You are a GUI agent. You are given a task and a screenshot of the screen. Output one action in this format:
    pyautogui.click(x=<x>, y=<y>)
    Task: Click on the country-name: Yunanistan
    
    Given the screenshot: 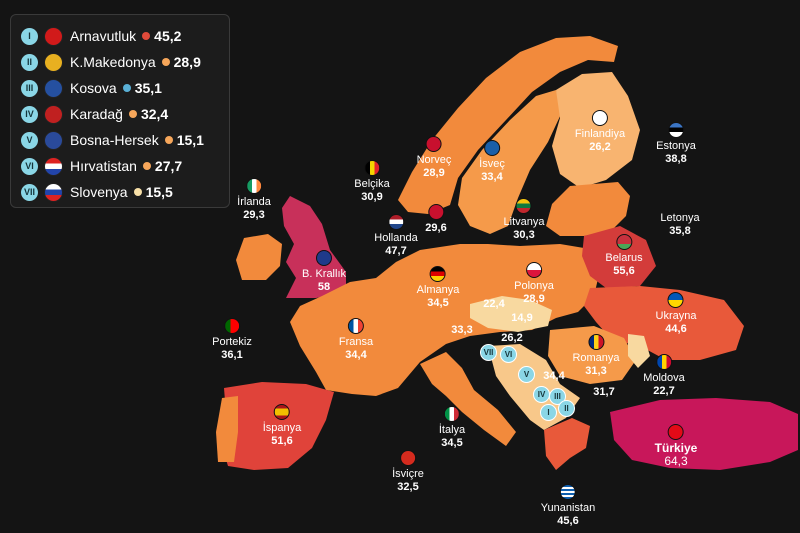 What is the action you would take?
    pyautogui.click(x=568, y=508)
    